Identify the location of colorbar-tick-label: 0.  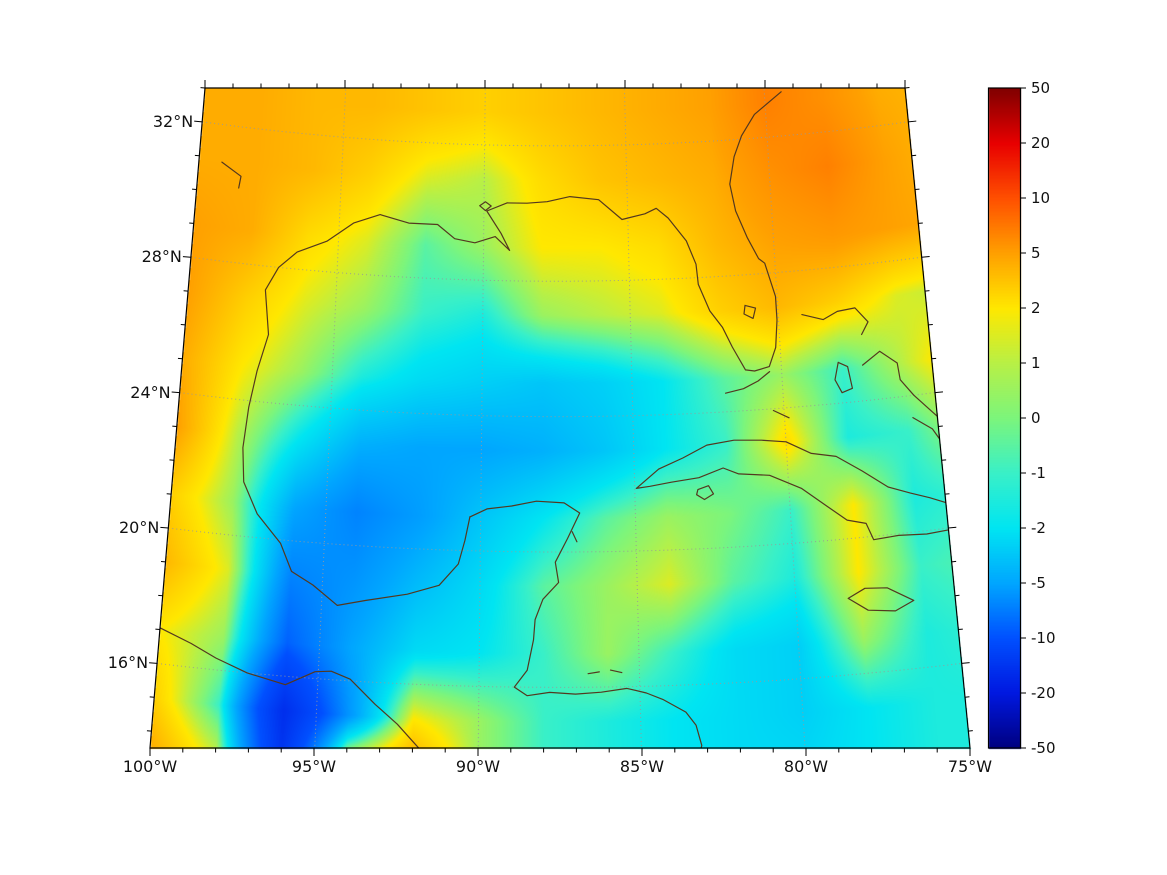
(1036, 418).